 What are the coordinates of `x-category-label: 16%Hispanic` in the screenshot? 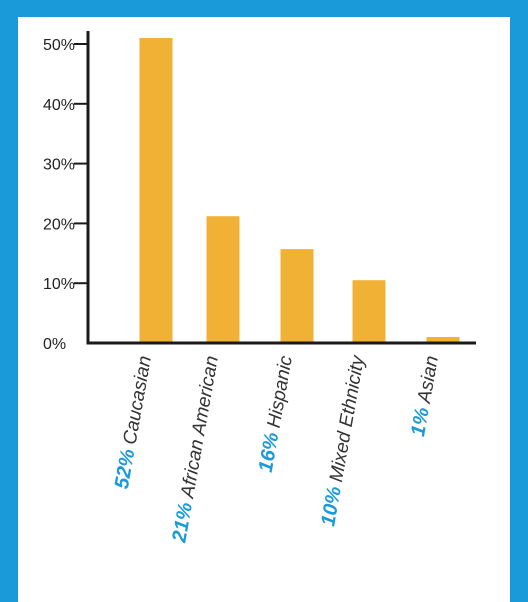 It's located at (276, 414).